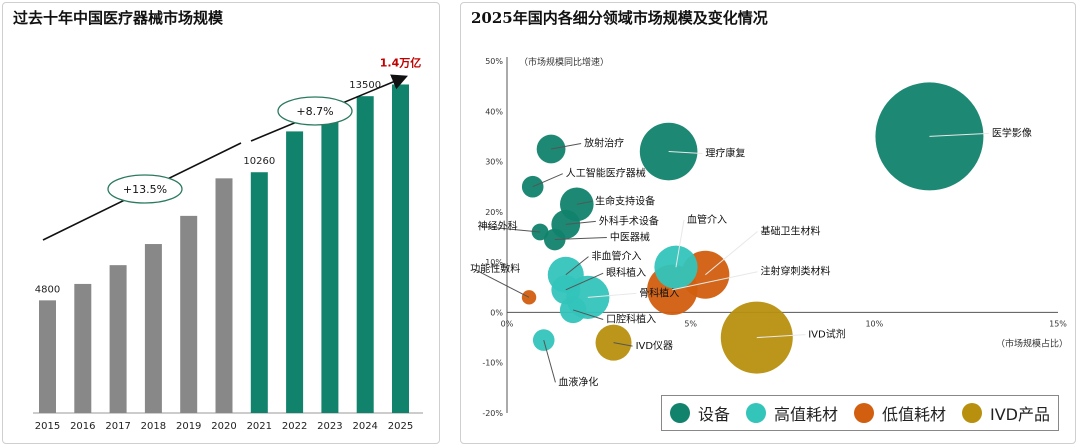 The image size is (1080, 448). What do you see at coordinates (153, 426) in the screenshot?
I see `x-tick-label: 2018` at bounding box center [153, 426].